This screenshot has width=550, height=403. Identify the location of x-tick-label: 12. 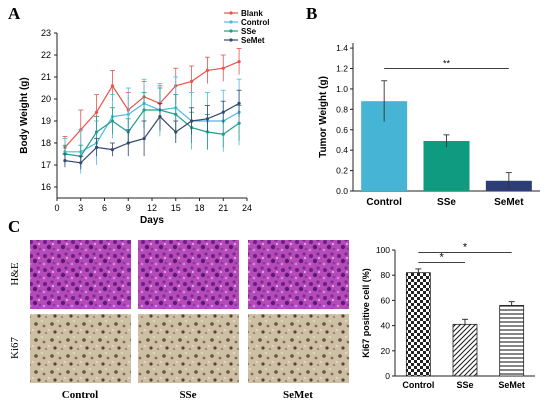
(152, 208).